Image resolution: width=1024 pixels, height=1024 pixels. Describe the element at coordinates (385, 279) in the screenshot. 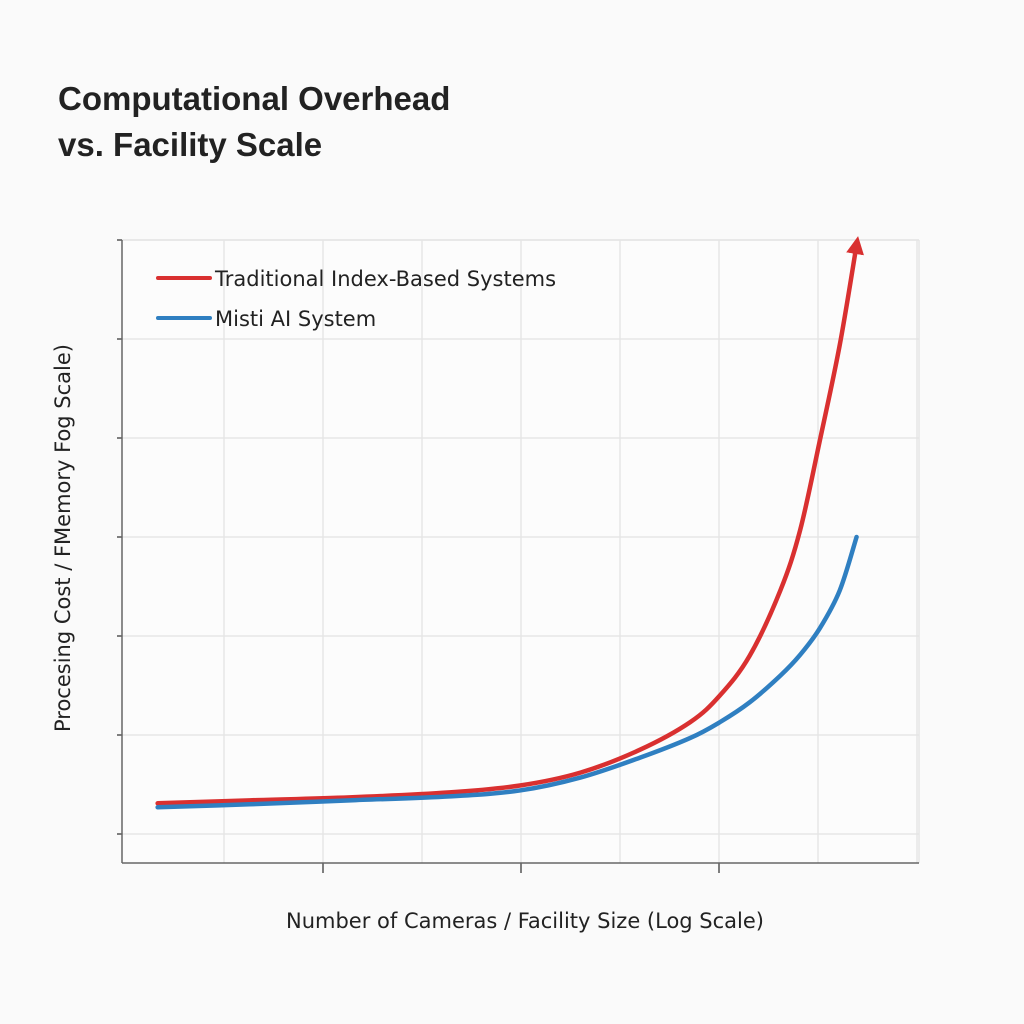

I see `legend-label-traditional: Traditional Index-Based Systems` at that location.